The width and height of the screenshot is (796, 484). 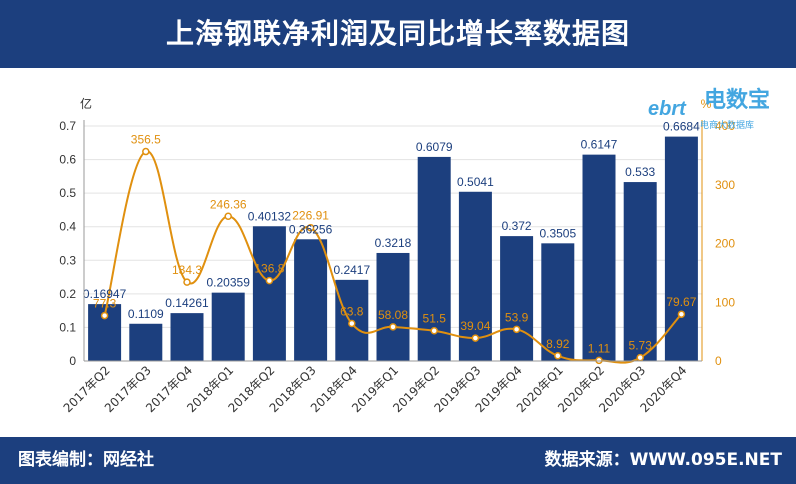 What do you see at coordinates (351, 270) in the screenshot?
I see `bar-value-label: 0.2417` at bounding box center [351, 270].